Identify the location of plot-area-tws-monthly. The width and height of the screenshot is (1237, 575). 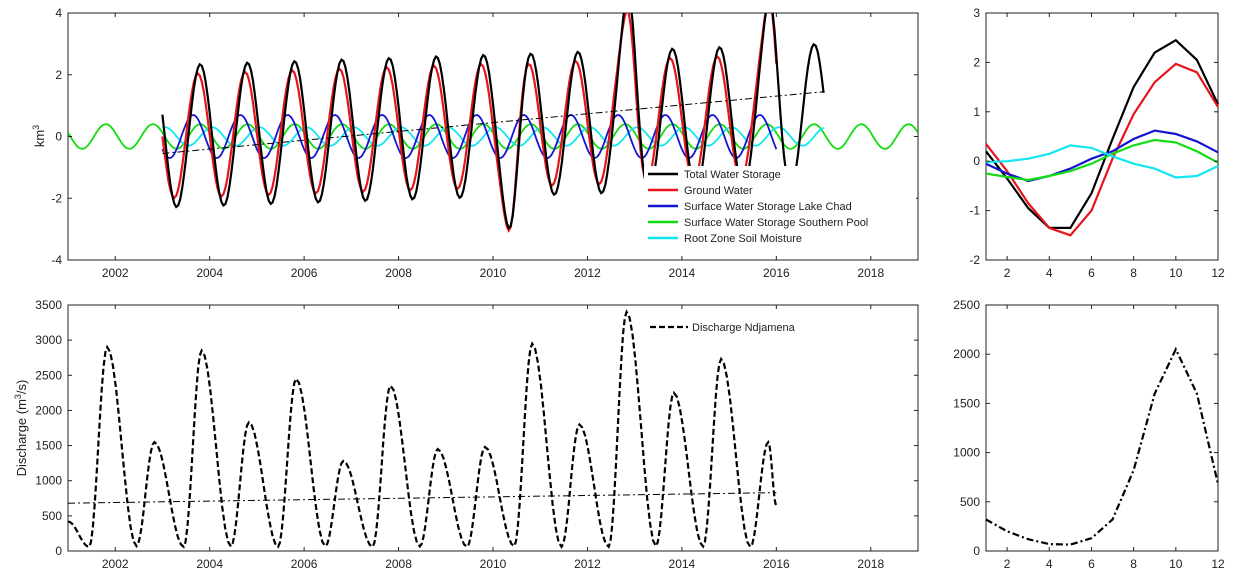
(1102, 136).